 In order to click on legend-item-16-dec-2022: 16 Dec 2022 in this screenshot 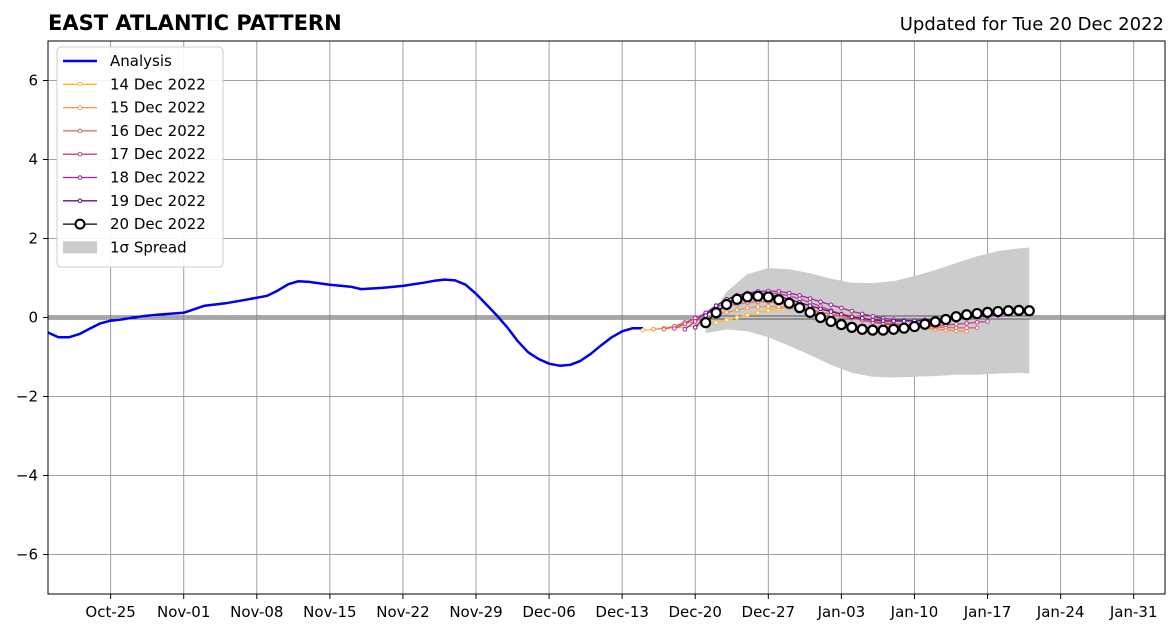, I will do `click(134, 131)`.